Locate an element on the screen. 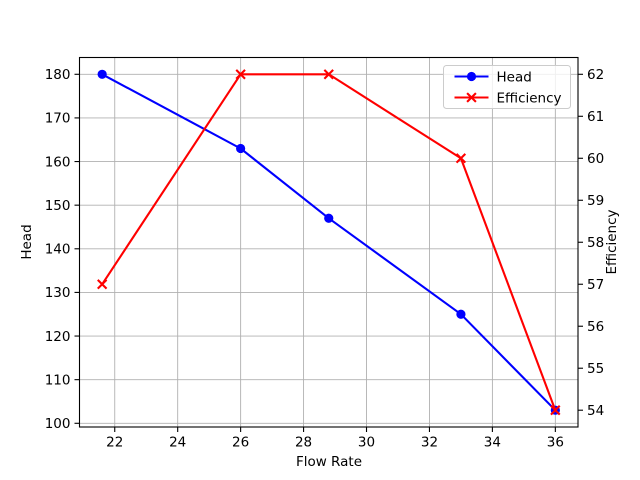 The width and height of the screenshot is (640, 480). right-y-tick-label: 57 is located at coordinates (595, 285).